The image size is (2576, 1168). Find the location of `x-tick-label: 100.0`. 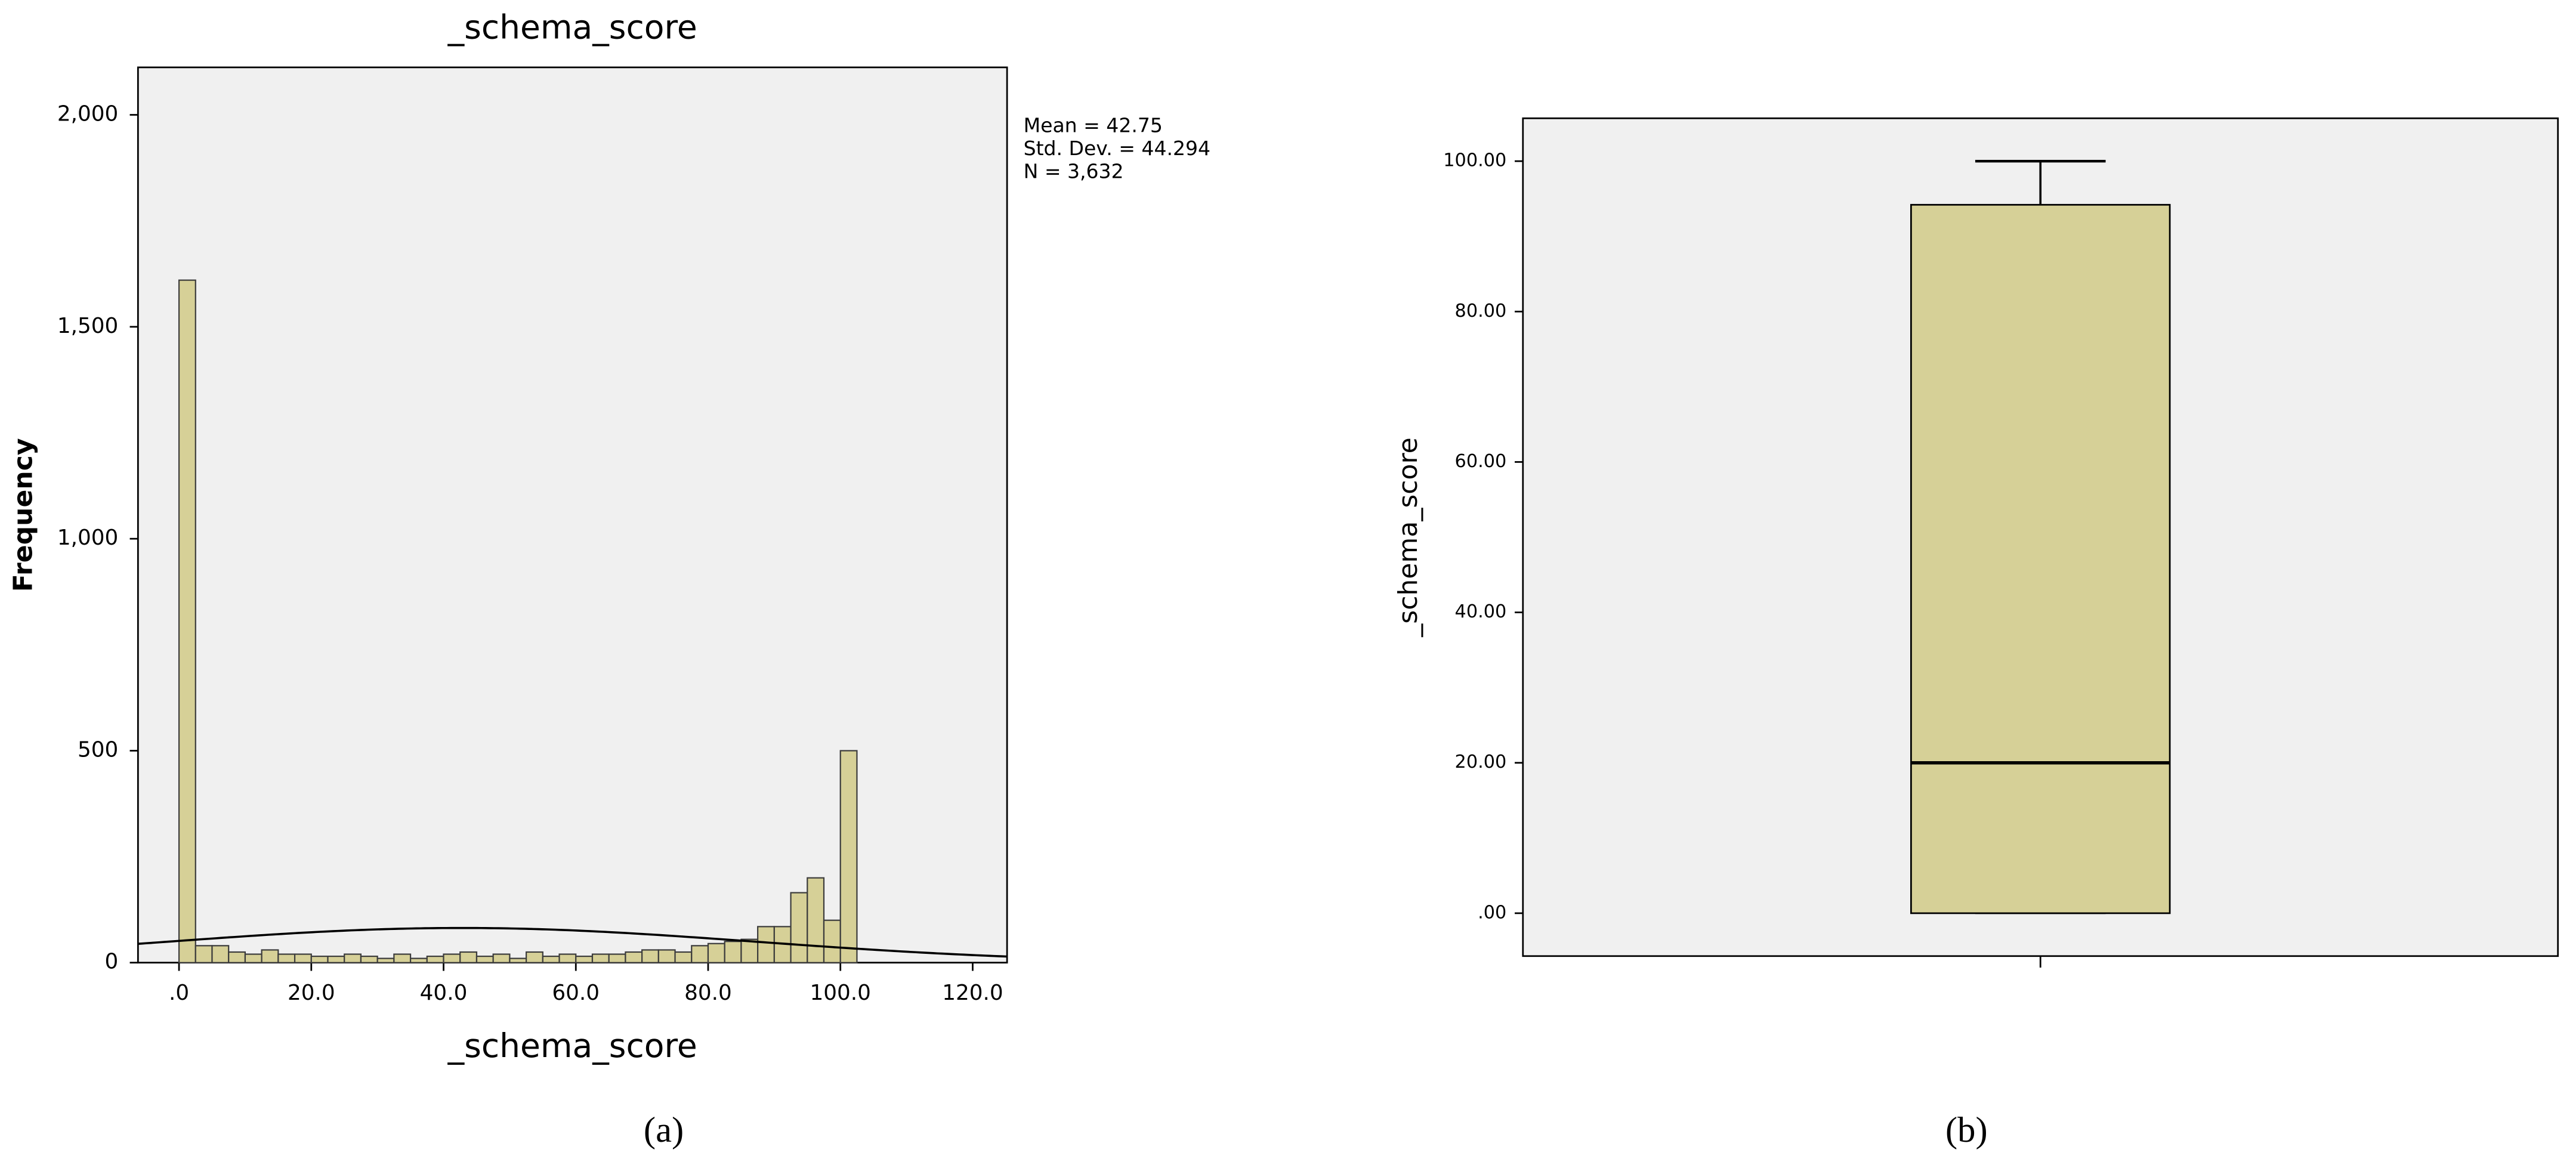

x-tick-label: 100.0 is located at coordinates (840, 993).